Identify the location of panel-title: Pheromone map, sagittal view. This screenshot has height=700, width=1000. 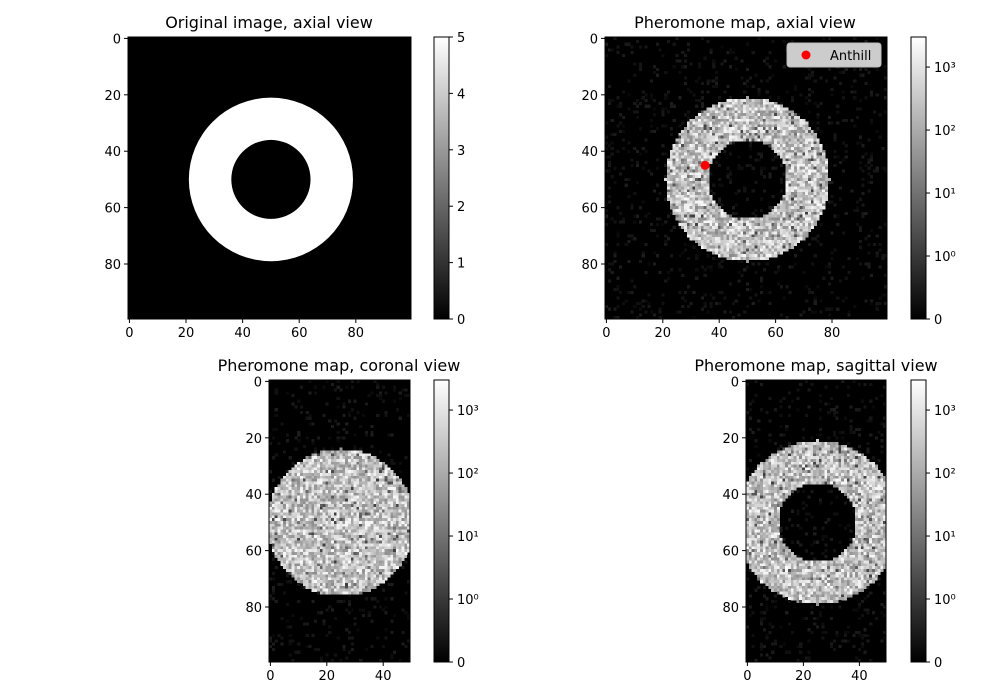
(815, 365).